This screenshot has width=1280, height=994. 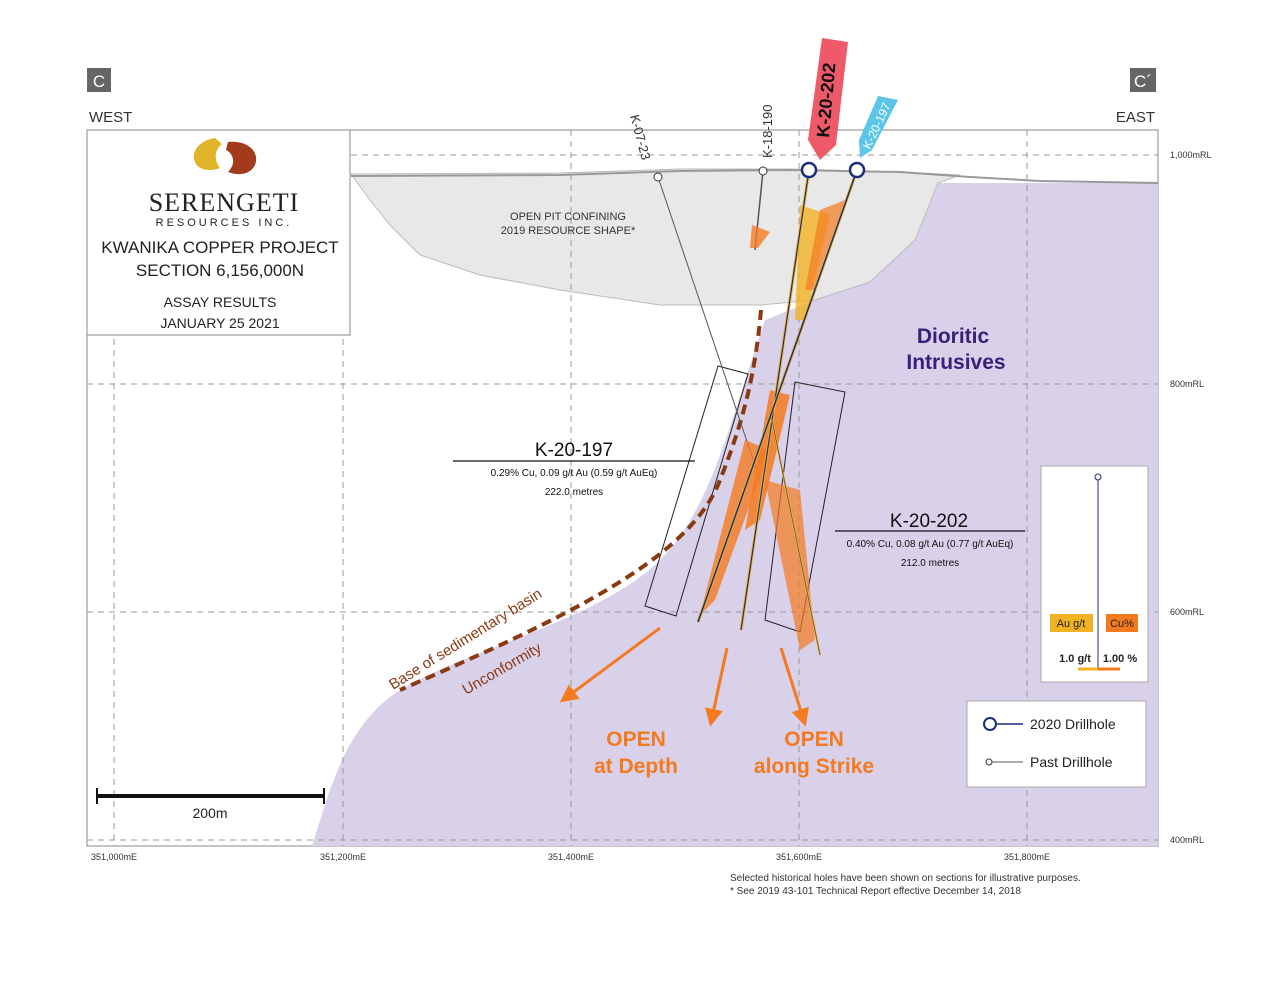 I want to click on k20-202-intercept-length: 212.0 metres, so click(x=930, y=563).